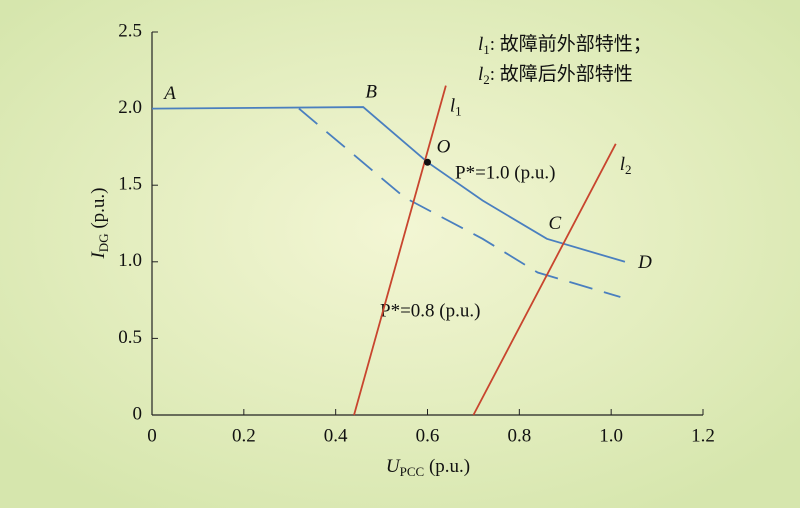 Image resolution: width=800 pixels, height=508 pixels. What do you see at coordinates (130, 184) in the screenshot?
I see `y-tick-label: 1.5` at bounding box center [130, 184].